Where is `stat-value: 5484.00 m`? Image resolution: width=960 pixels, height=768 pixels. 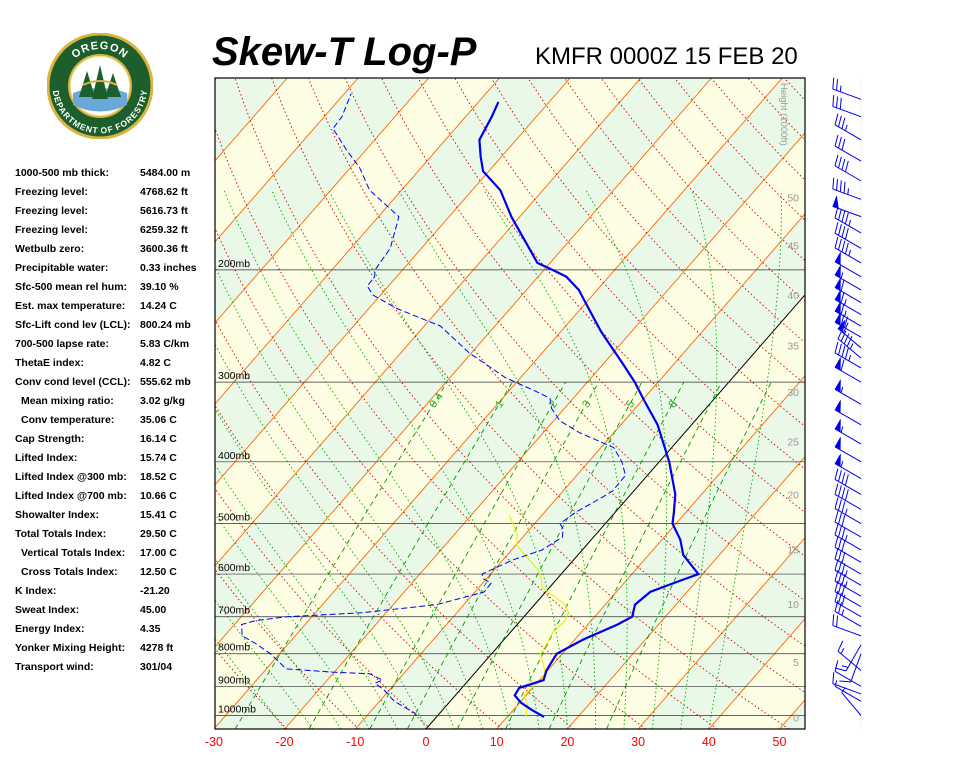 stat-value: 5484.00 m is located at coordinates (165, 173).